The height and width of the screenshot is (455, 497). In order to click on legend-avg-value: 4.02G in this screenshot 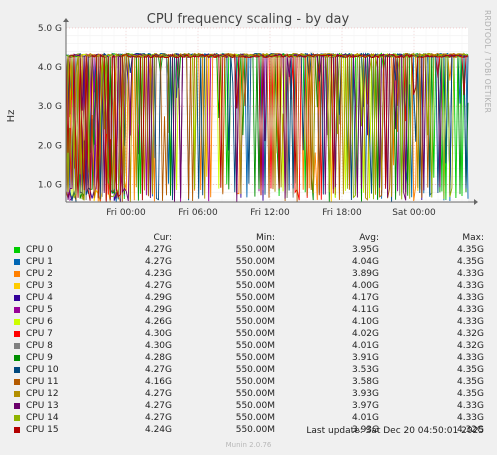, I will do `click(365, 334)`.